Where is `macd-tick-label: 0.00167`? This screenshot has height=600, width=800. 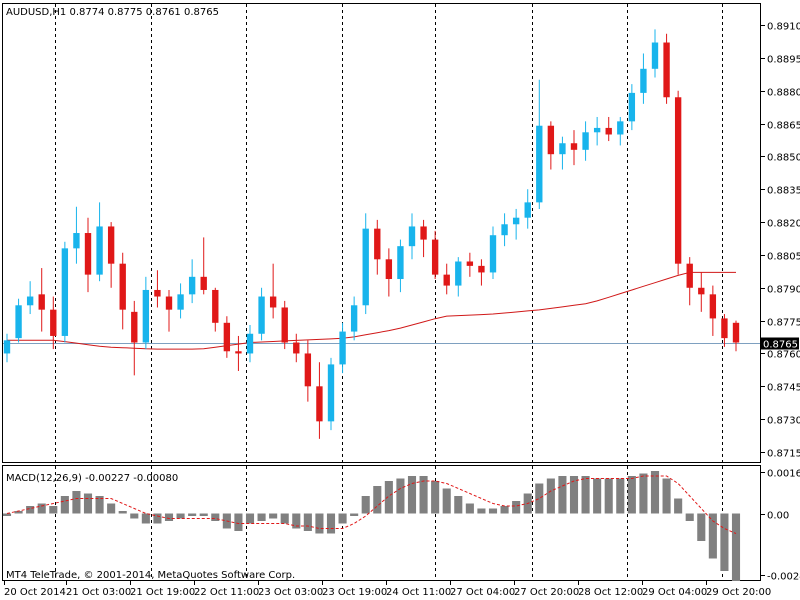 macd-tick-label: 0.00167 is located at coordinates (783, 474).